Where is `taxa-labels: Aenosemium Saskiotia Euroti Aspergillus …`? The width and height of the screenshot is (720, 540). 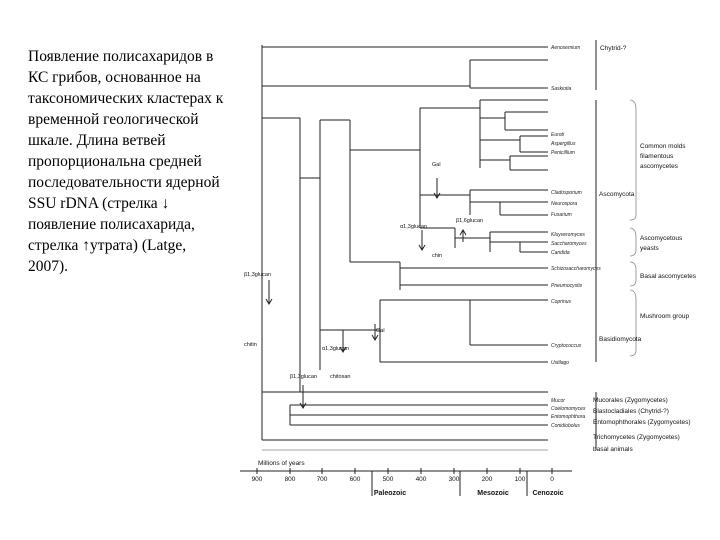 taxa-labels: Aenosemium Saskiotia Euroti Aspergillus … is located at coordinates (575, 237).